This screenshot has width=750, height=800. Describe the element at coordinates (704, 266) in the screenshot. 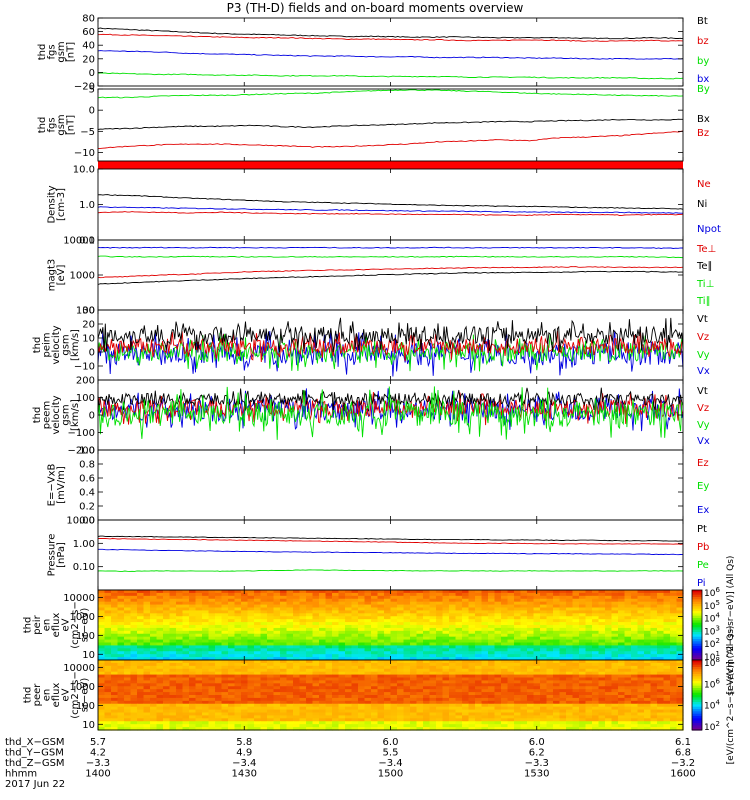

I see `legend-Te∥: Te∥` at that location.